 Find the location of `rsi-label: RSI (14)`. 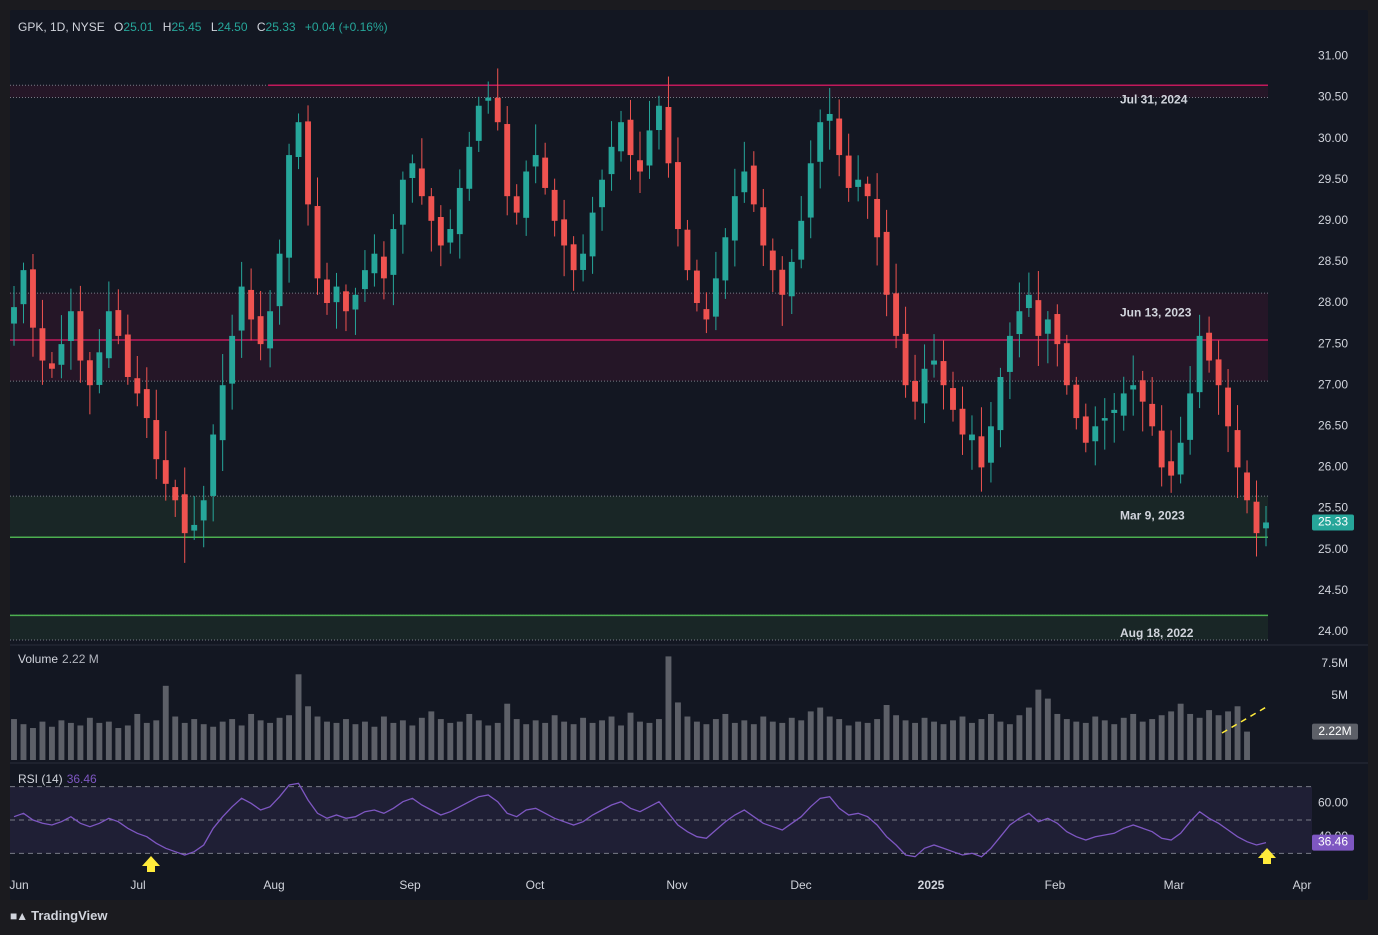

rsi-label: RSI (14) is located at coordinates (40, 779).